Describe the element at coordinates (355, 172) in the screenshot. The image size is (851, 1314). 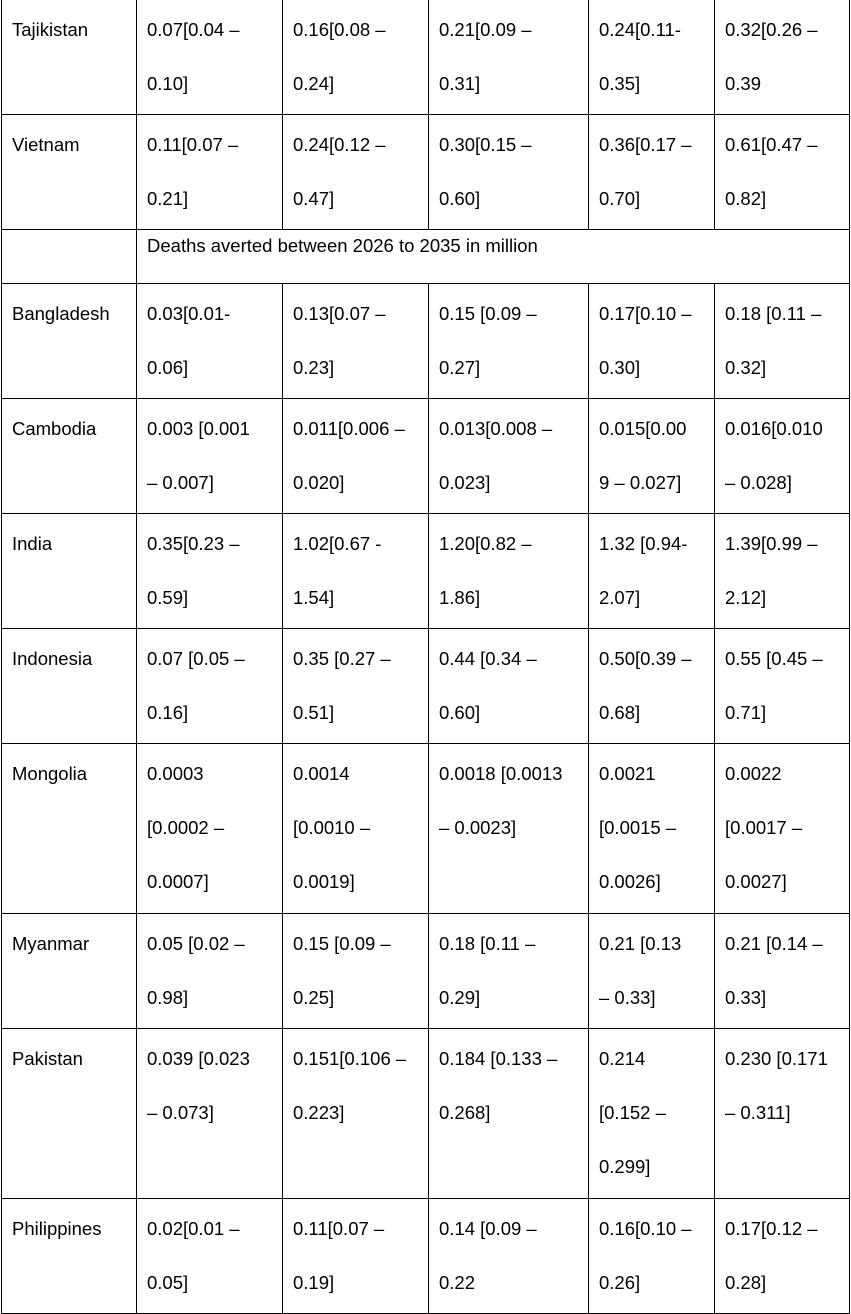
I see `value-cell: 0.24[0.12 – 0.47]` at that location.